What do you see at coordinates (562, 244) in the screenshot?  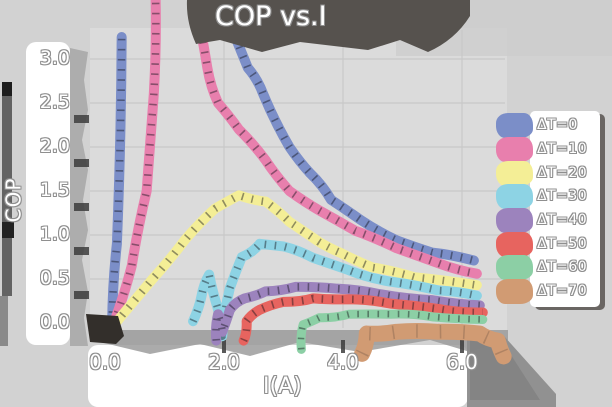 I see `legend-entry-label: ΔT=50` at bounding box center [562, 244].